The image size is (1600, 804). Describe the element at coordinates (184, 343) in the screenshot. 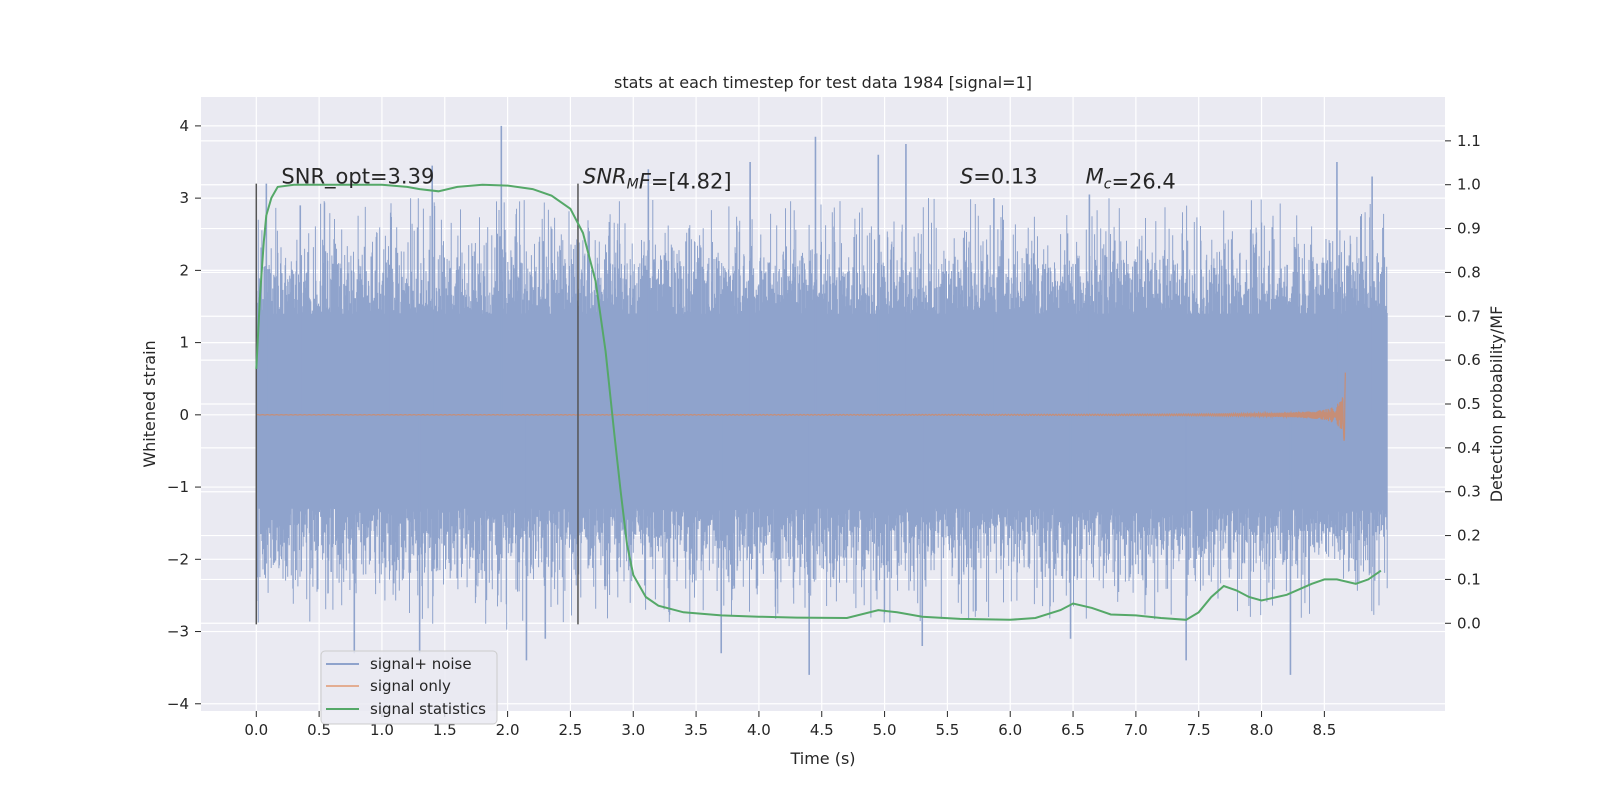

I see `left-y-tick-label: 1` at that location.